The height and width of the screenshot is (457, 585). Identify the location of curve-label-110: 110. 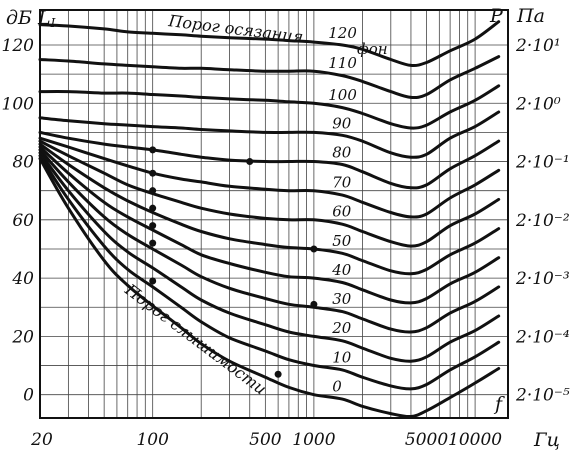
(342, 63).